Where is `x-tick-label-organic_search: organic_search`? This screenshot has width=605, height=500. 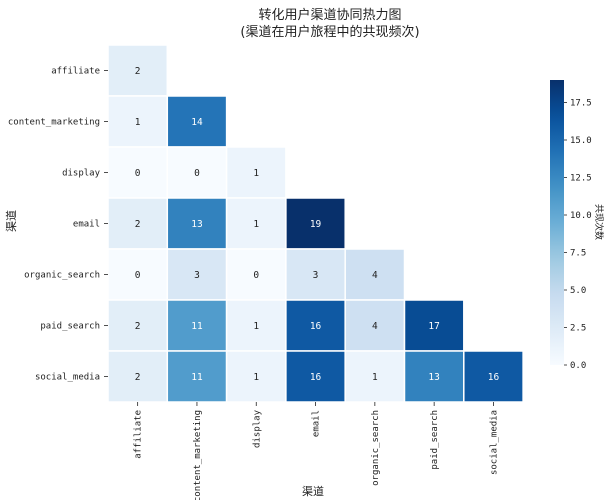 x-tick-label-organic_search: organic_search is located at coordinates (376, 448).